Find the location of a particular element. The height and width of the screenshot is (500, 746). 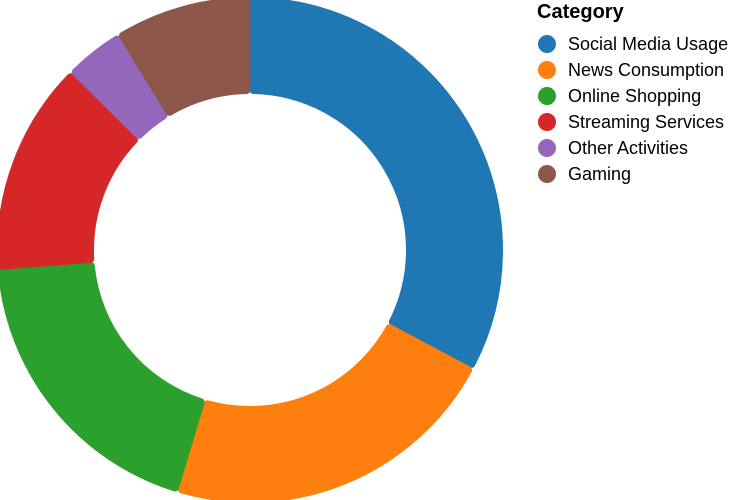

legend-label: Gaming is located at coordinates (599, 174).